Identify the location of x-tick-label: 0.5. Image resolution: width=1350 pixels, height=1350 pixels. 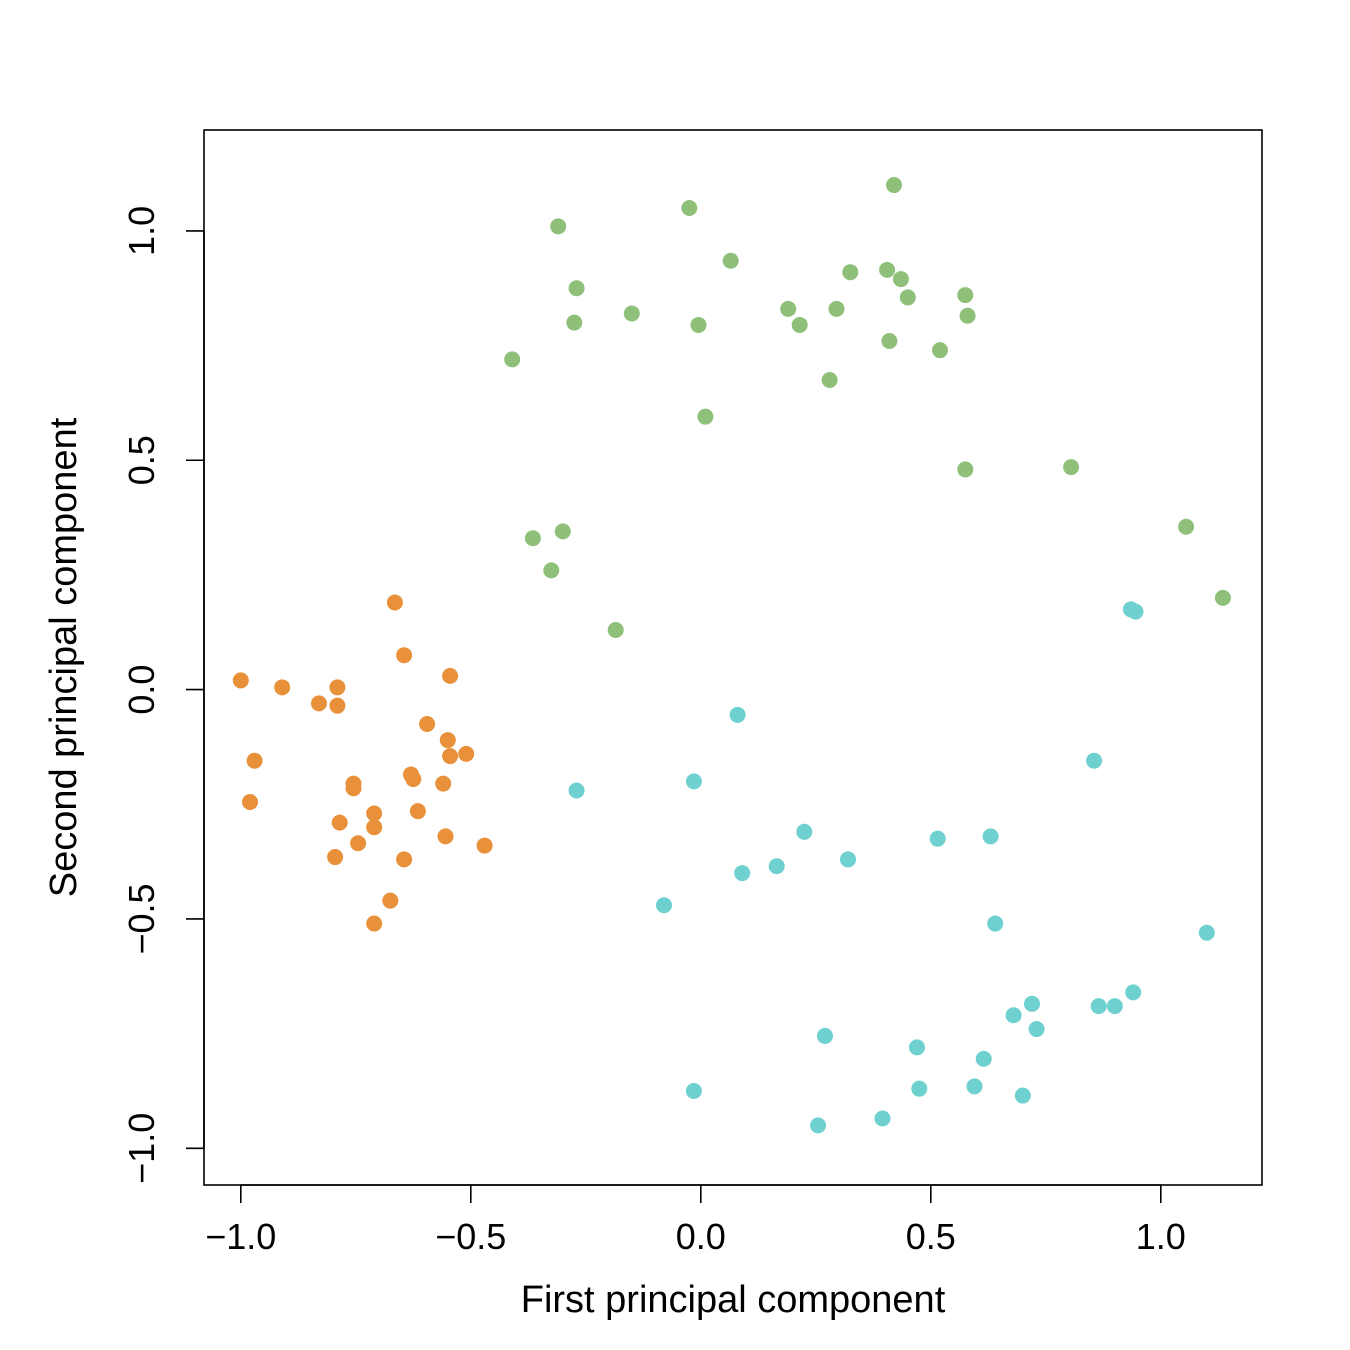
(931, 1236).